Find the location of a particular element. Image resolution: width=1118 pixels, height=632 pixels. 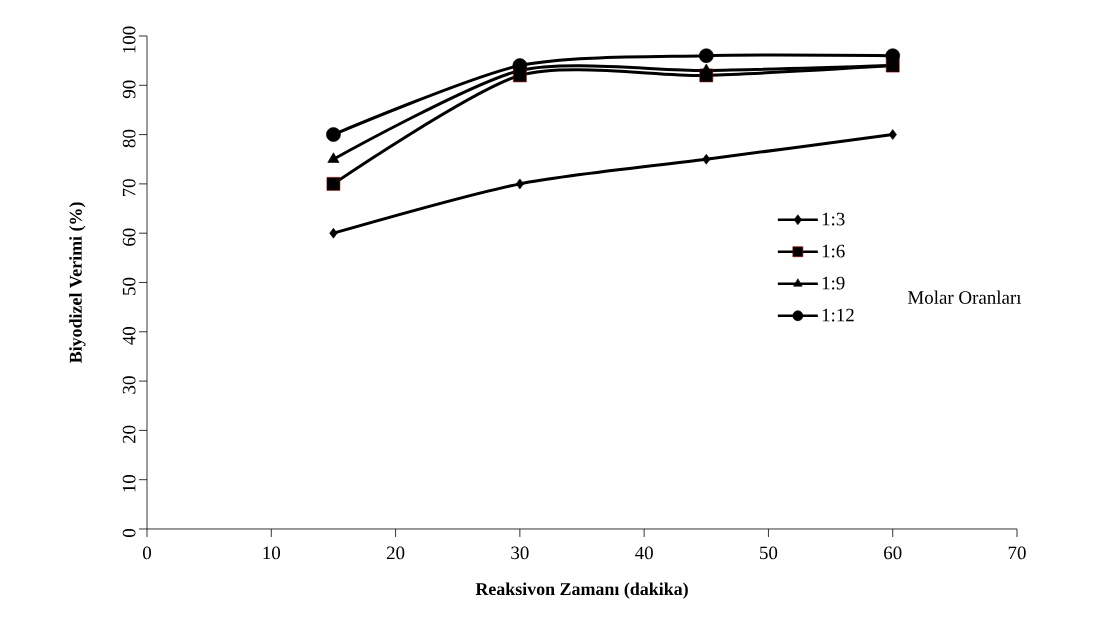

y-tick-label: 50 is located at coordinates (129, 286).